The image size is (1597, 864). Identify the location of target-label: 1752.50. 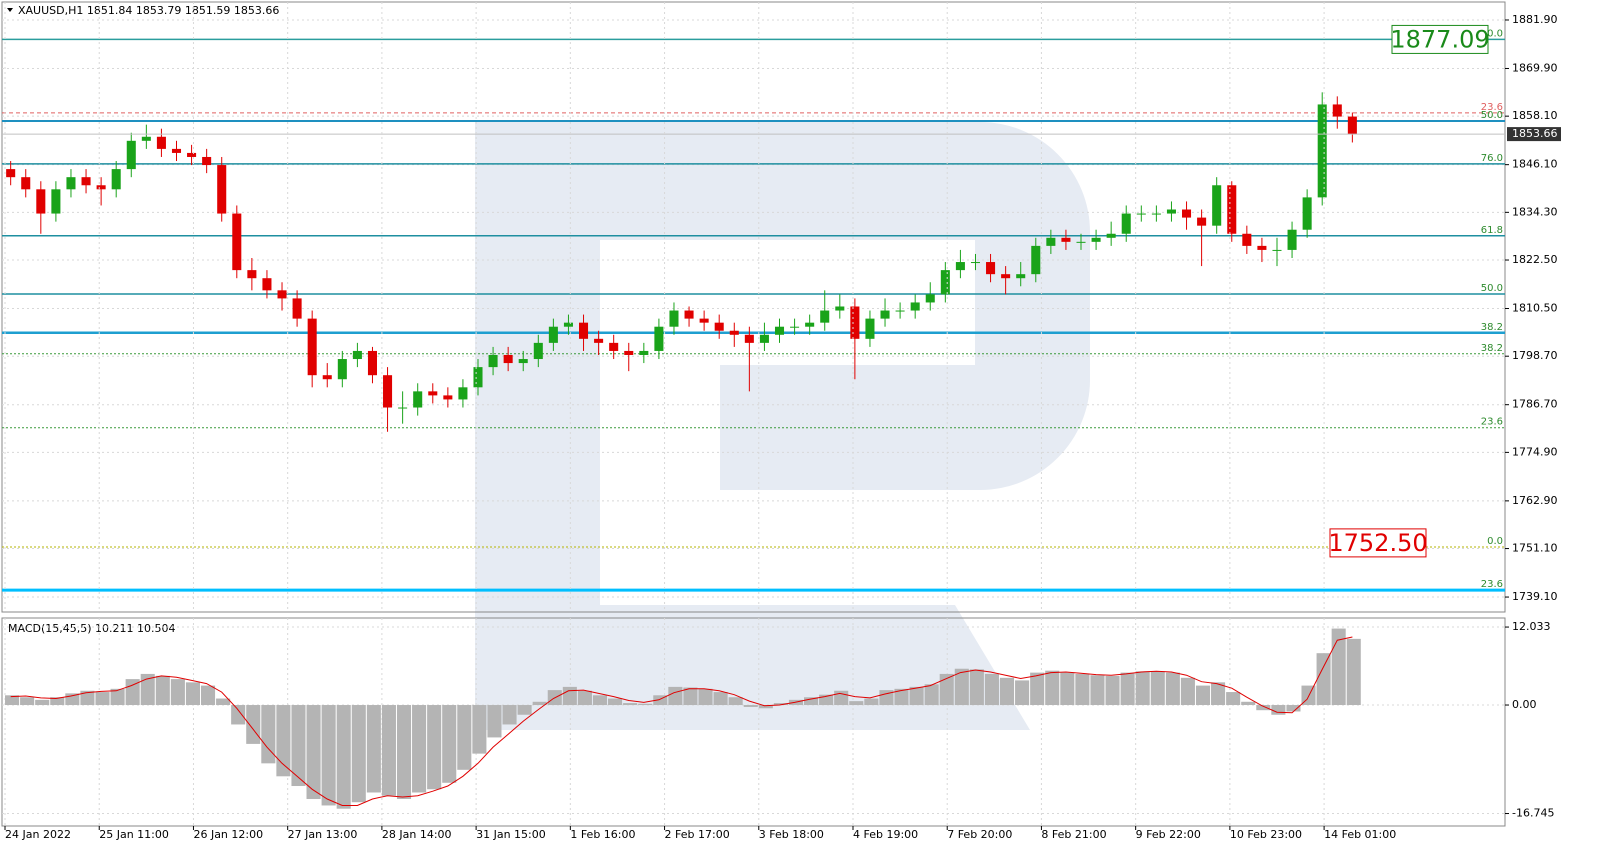
(1377, 543).